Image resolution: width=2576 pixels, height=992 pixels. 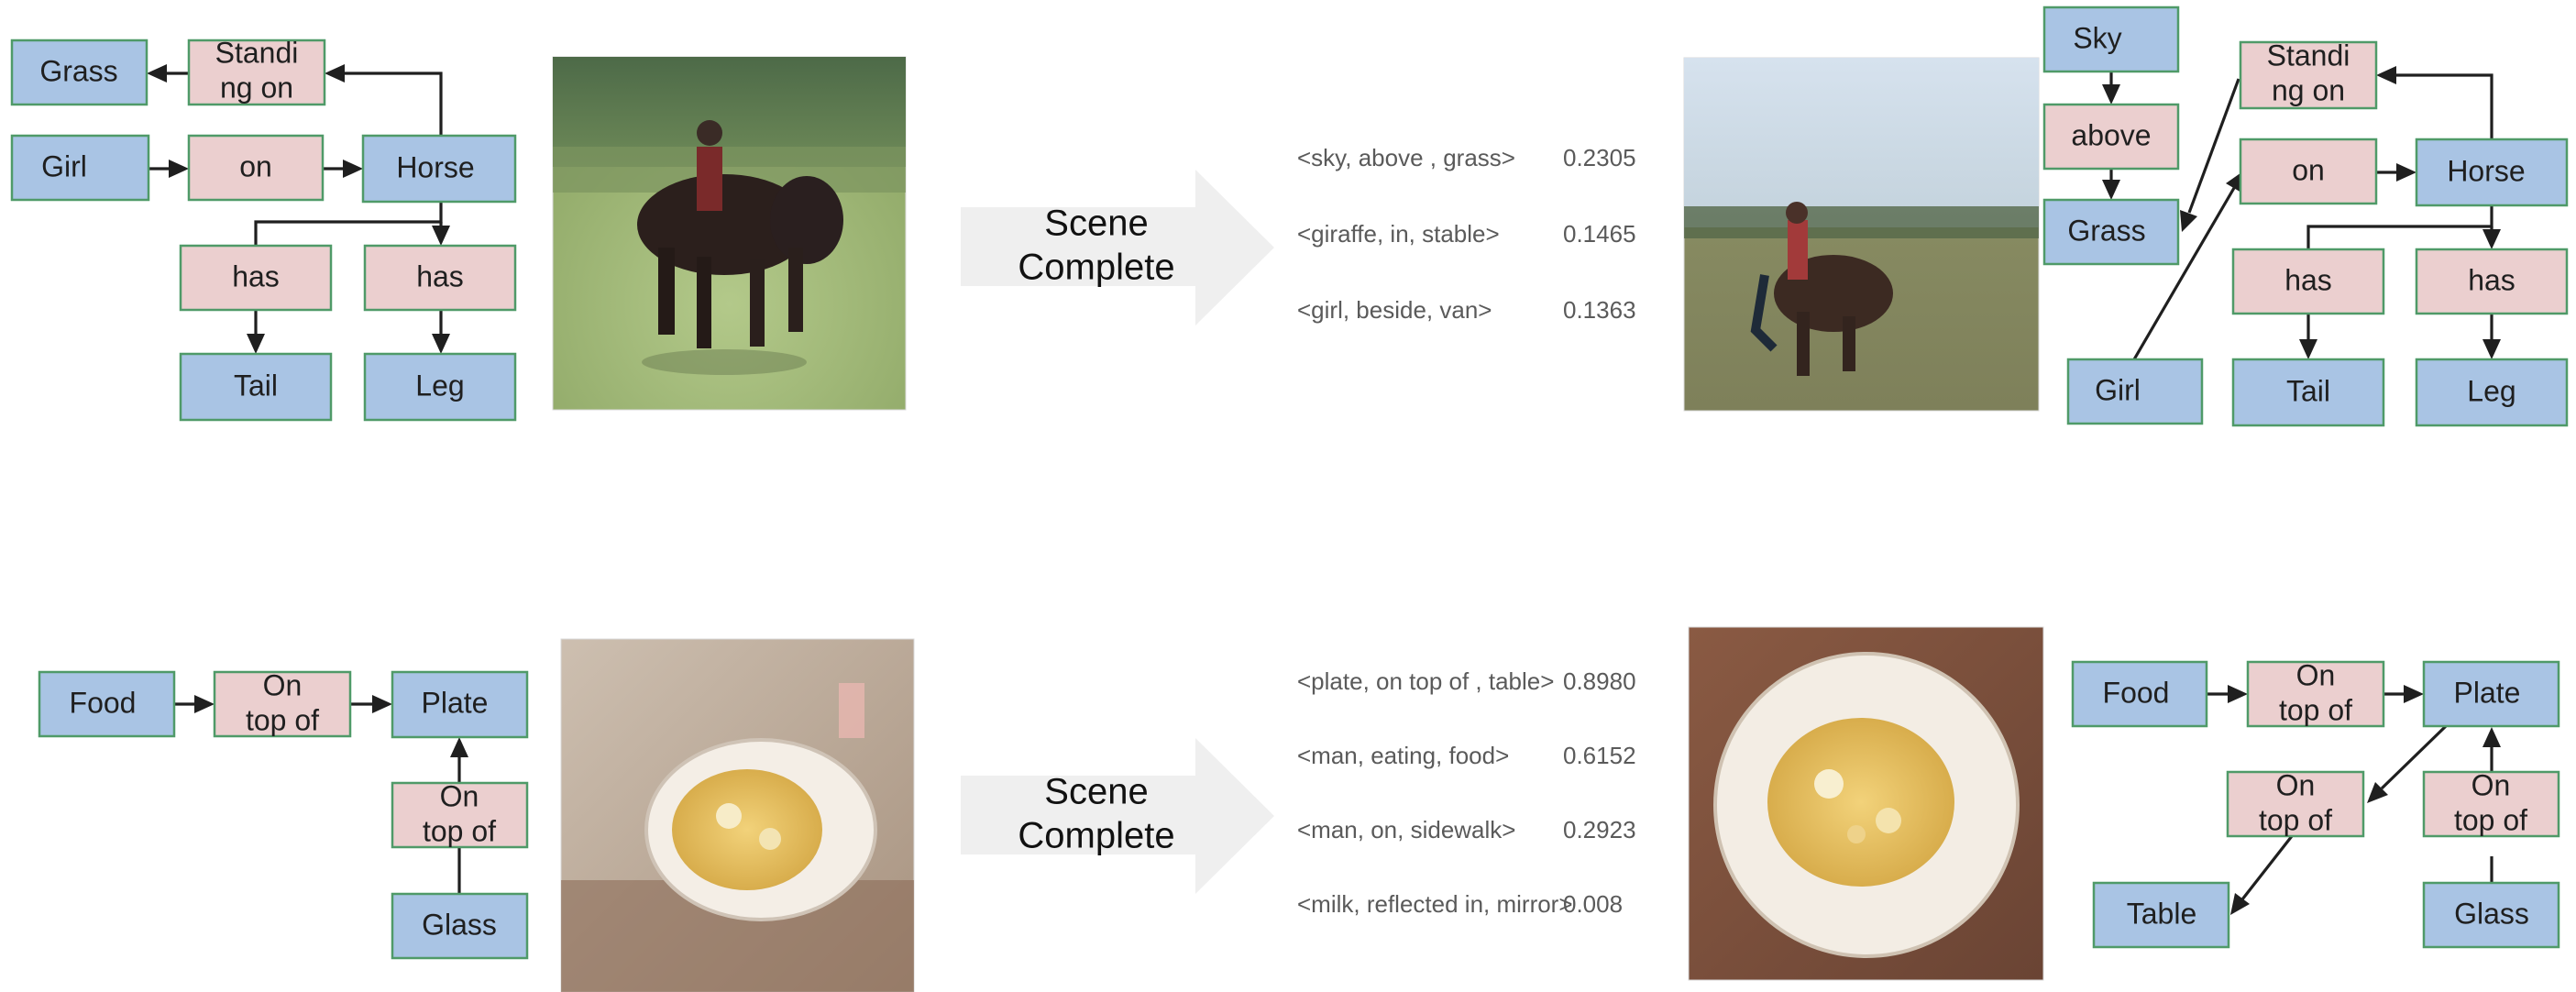 What do you see at coordinates (1861, 235) in the screenshot?
I see `top-output-image` at bounding box center [1861, 235].